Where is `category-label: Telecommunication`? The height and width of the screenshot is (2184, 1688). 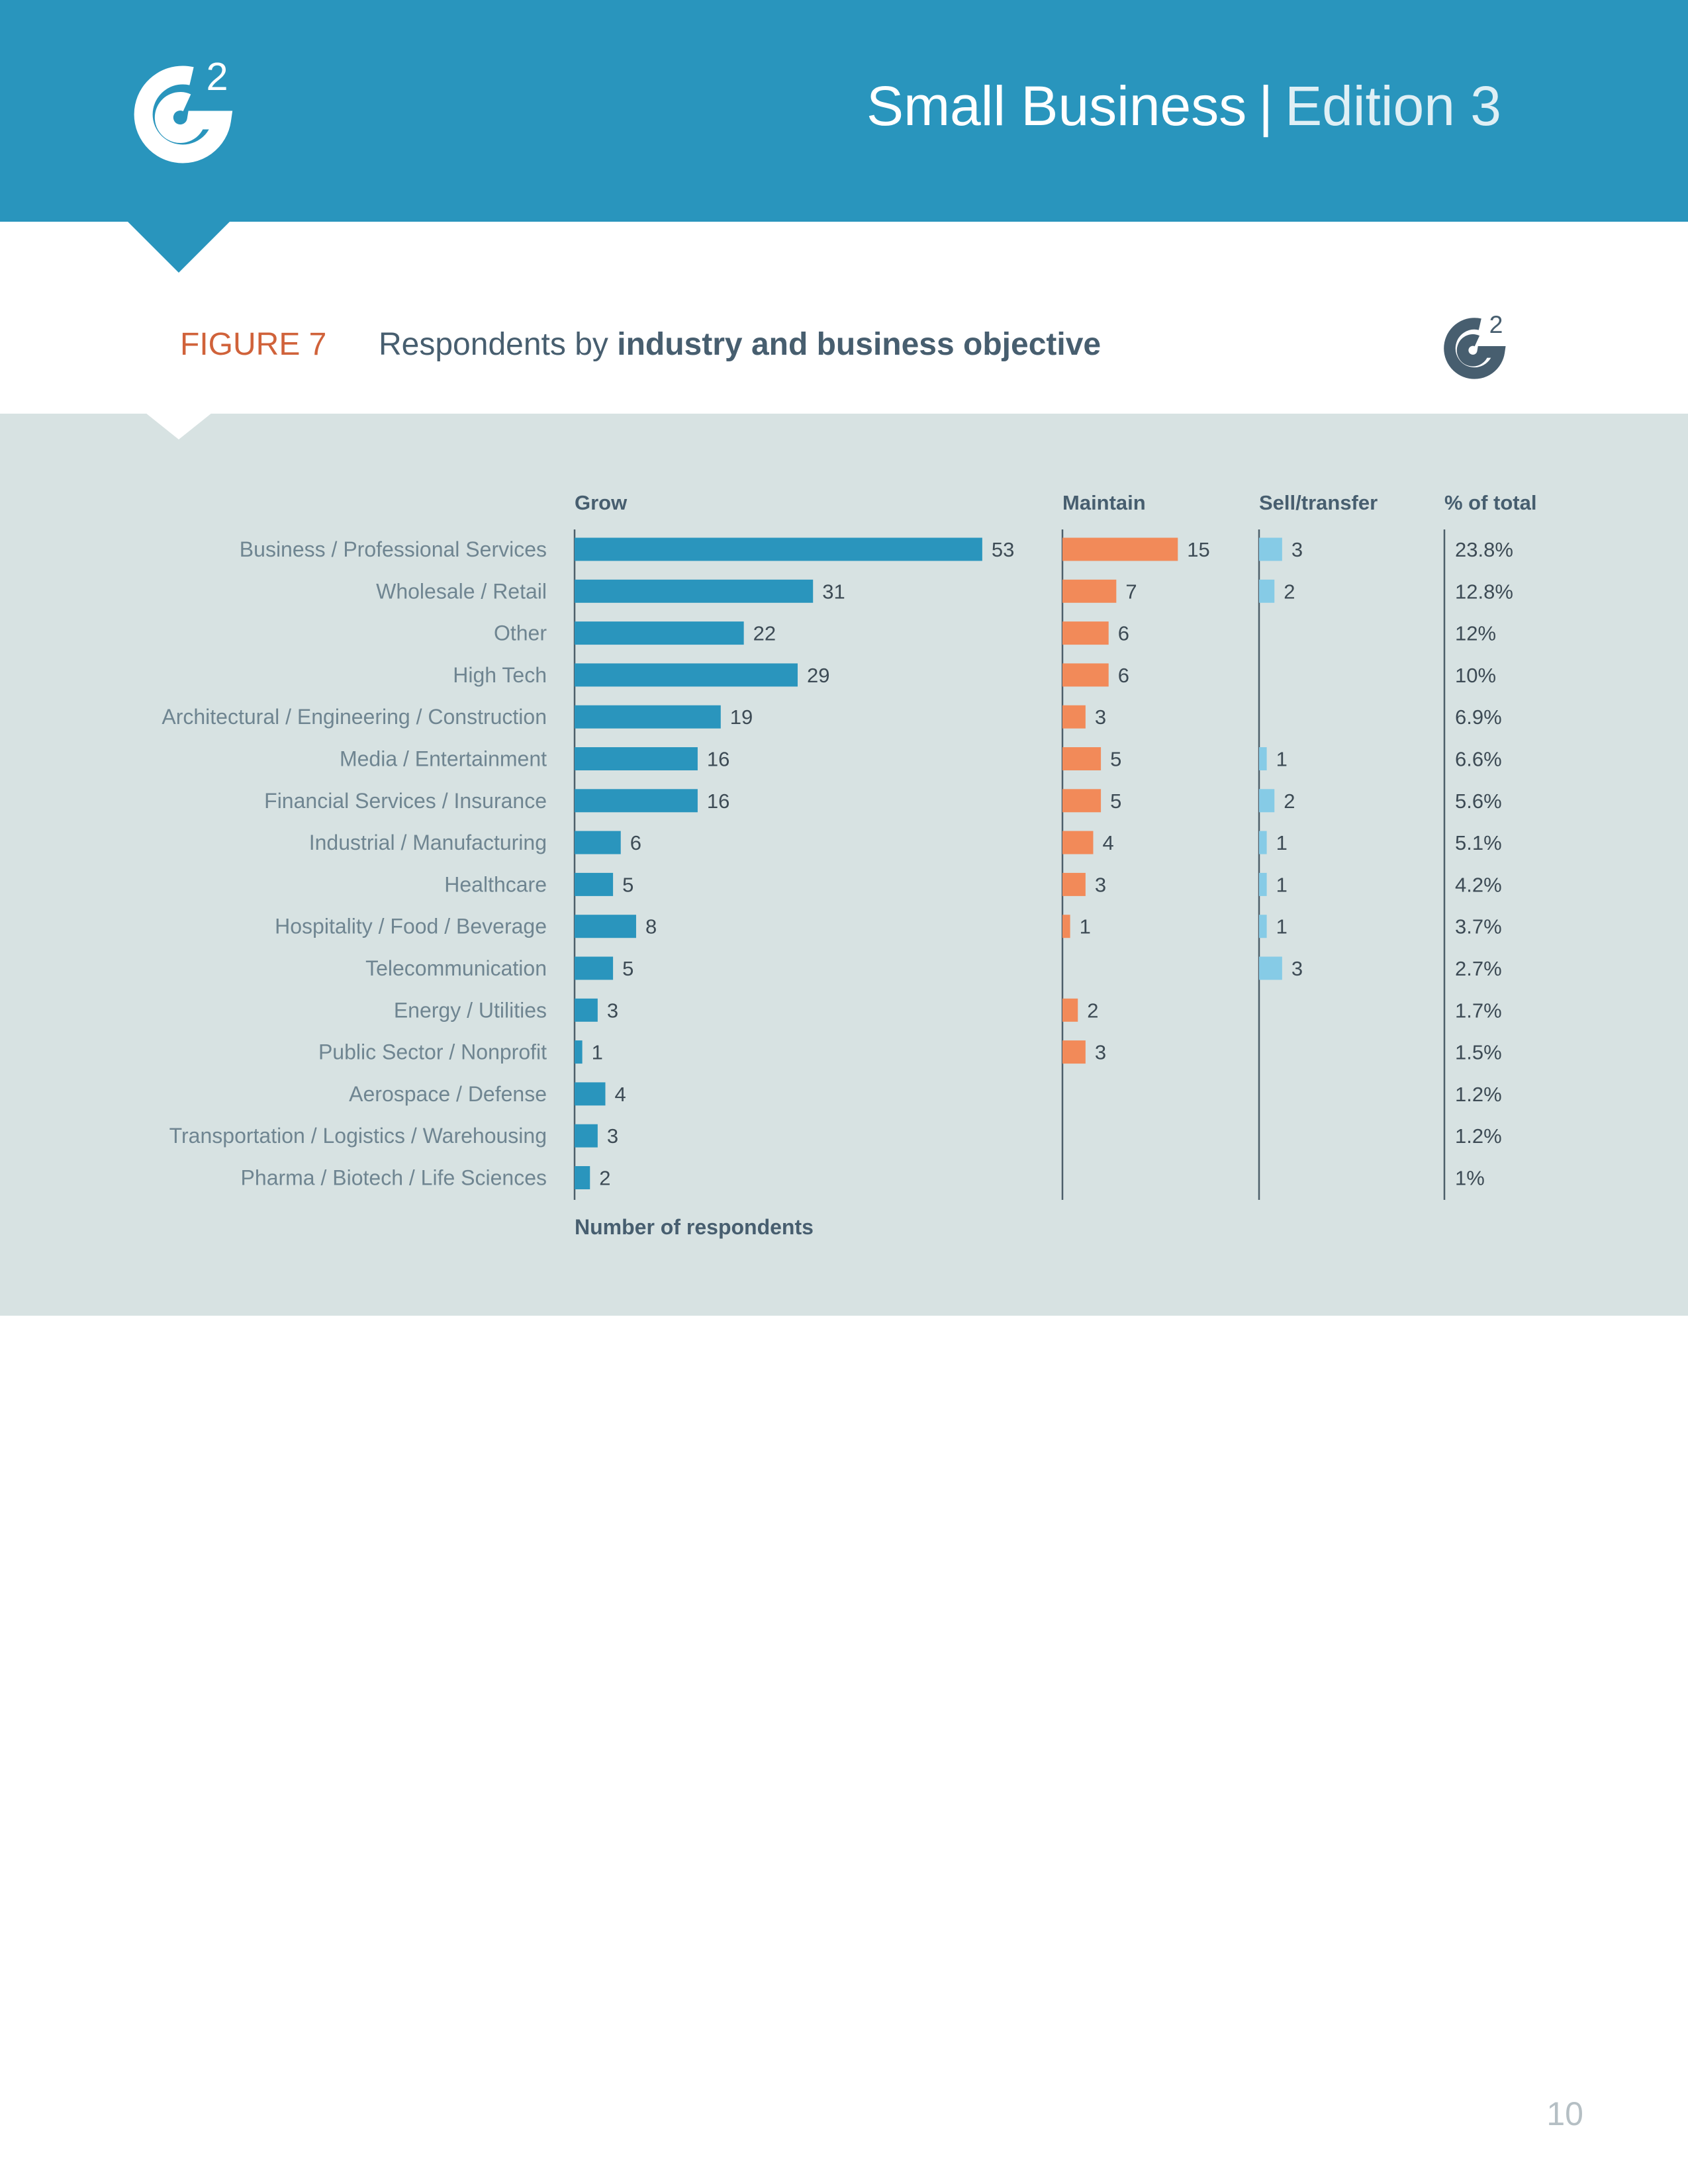 category-label: Telecommunication is located at coordinates (456, 968).